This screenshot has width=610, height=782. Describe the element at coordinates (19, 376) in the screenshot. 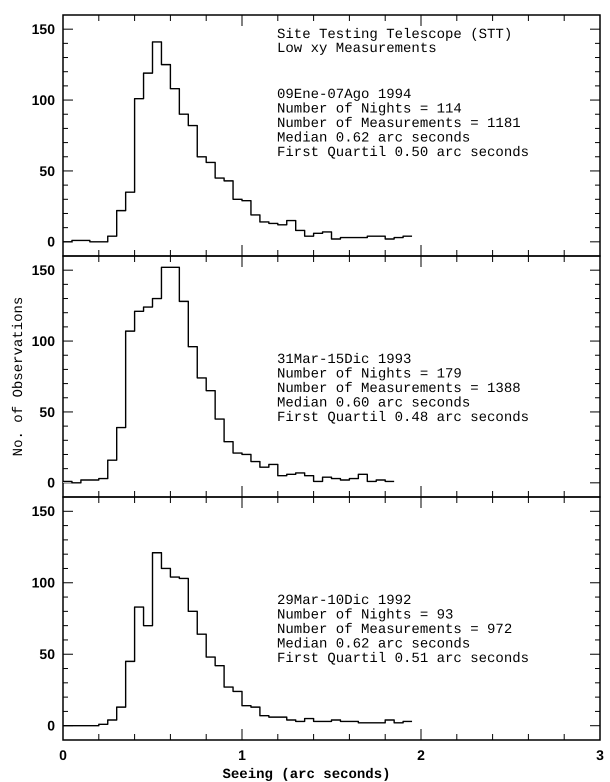

I see `y-axis-title: No. of Observations` at that location.